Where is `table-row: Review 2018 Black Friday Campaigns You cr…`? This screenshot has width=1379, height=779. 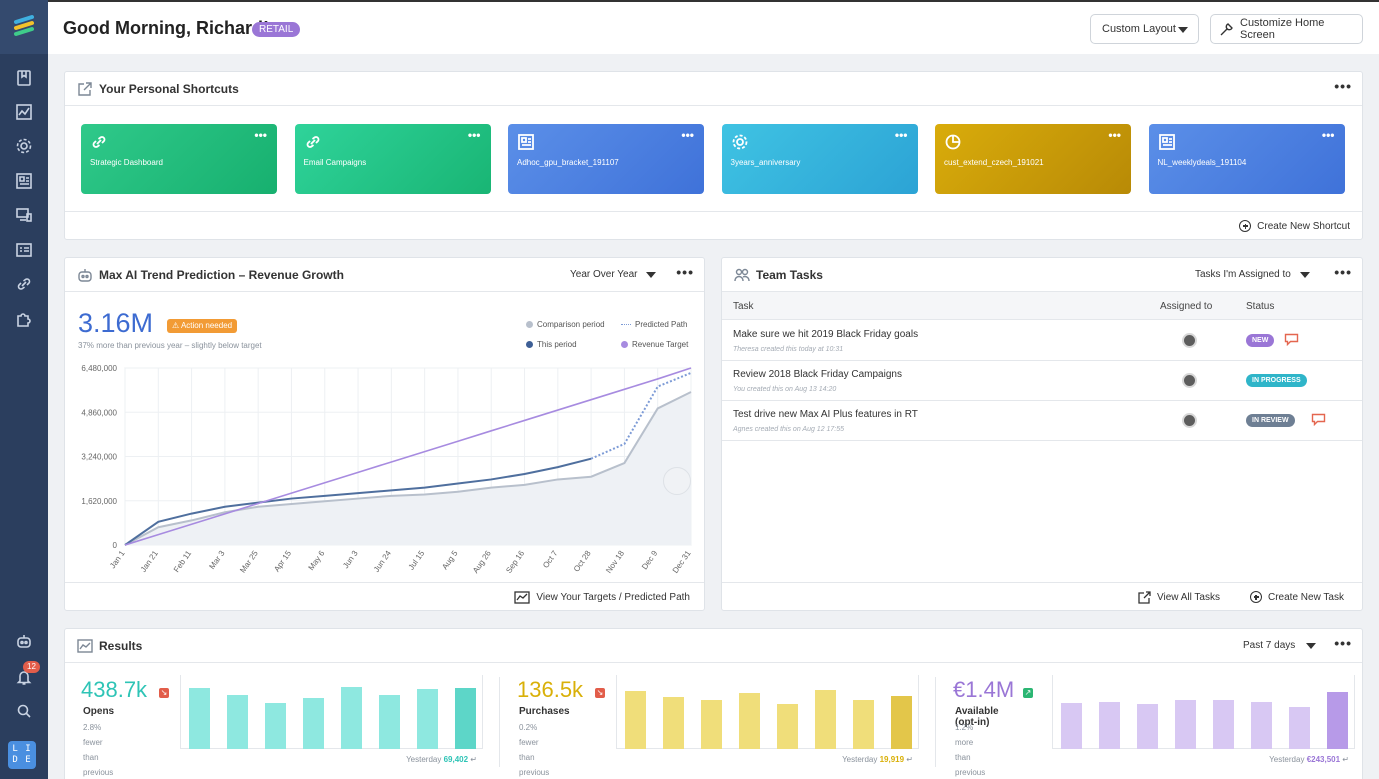
table-row: Review 2018 Black Friday Campaigns You cr… is located at coordinates (1042, 381).